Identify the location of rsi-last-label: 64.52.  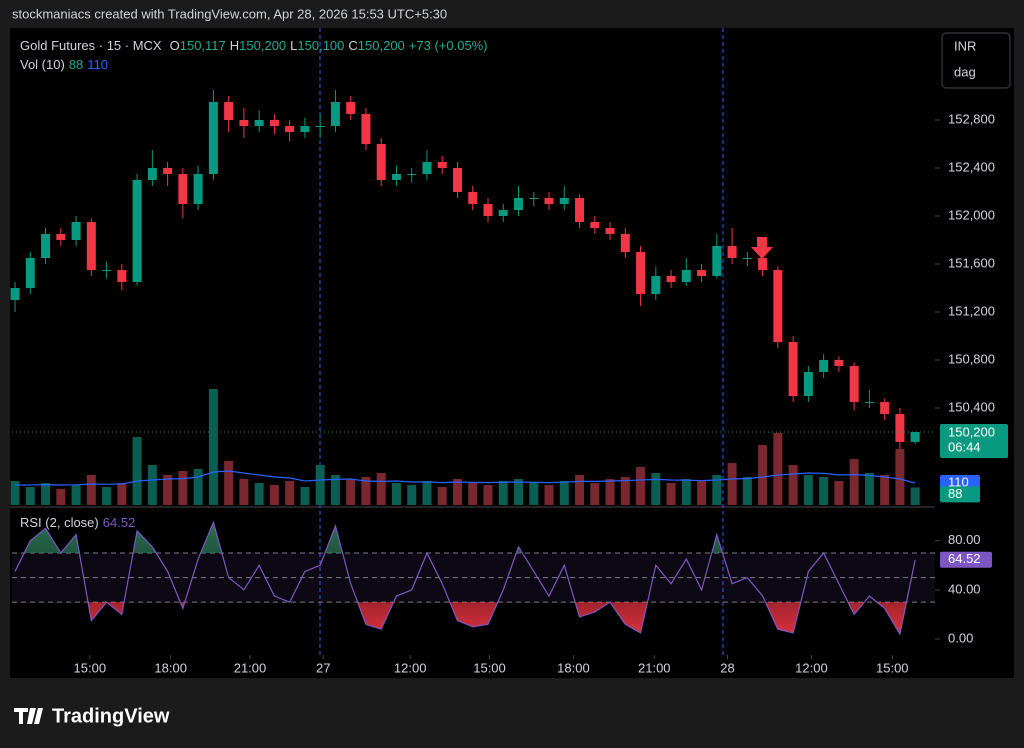
(964, 558).